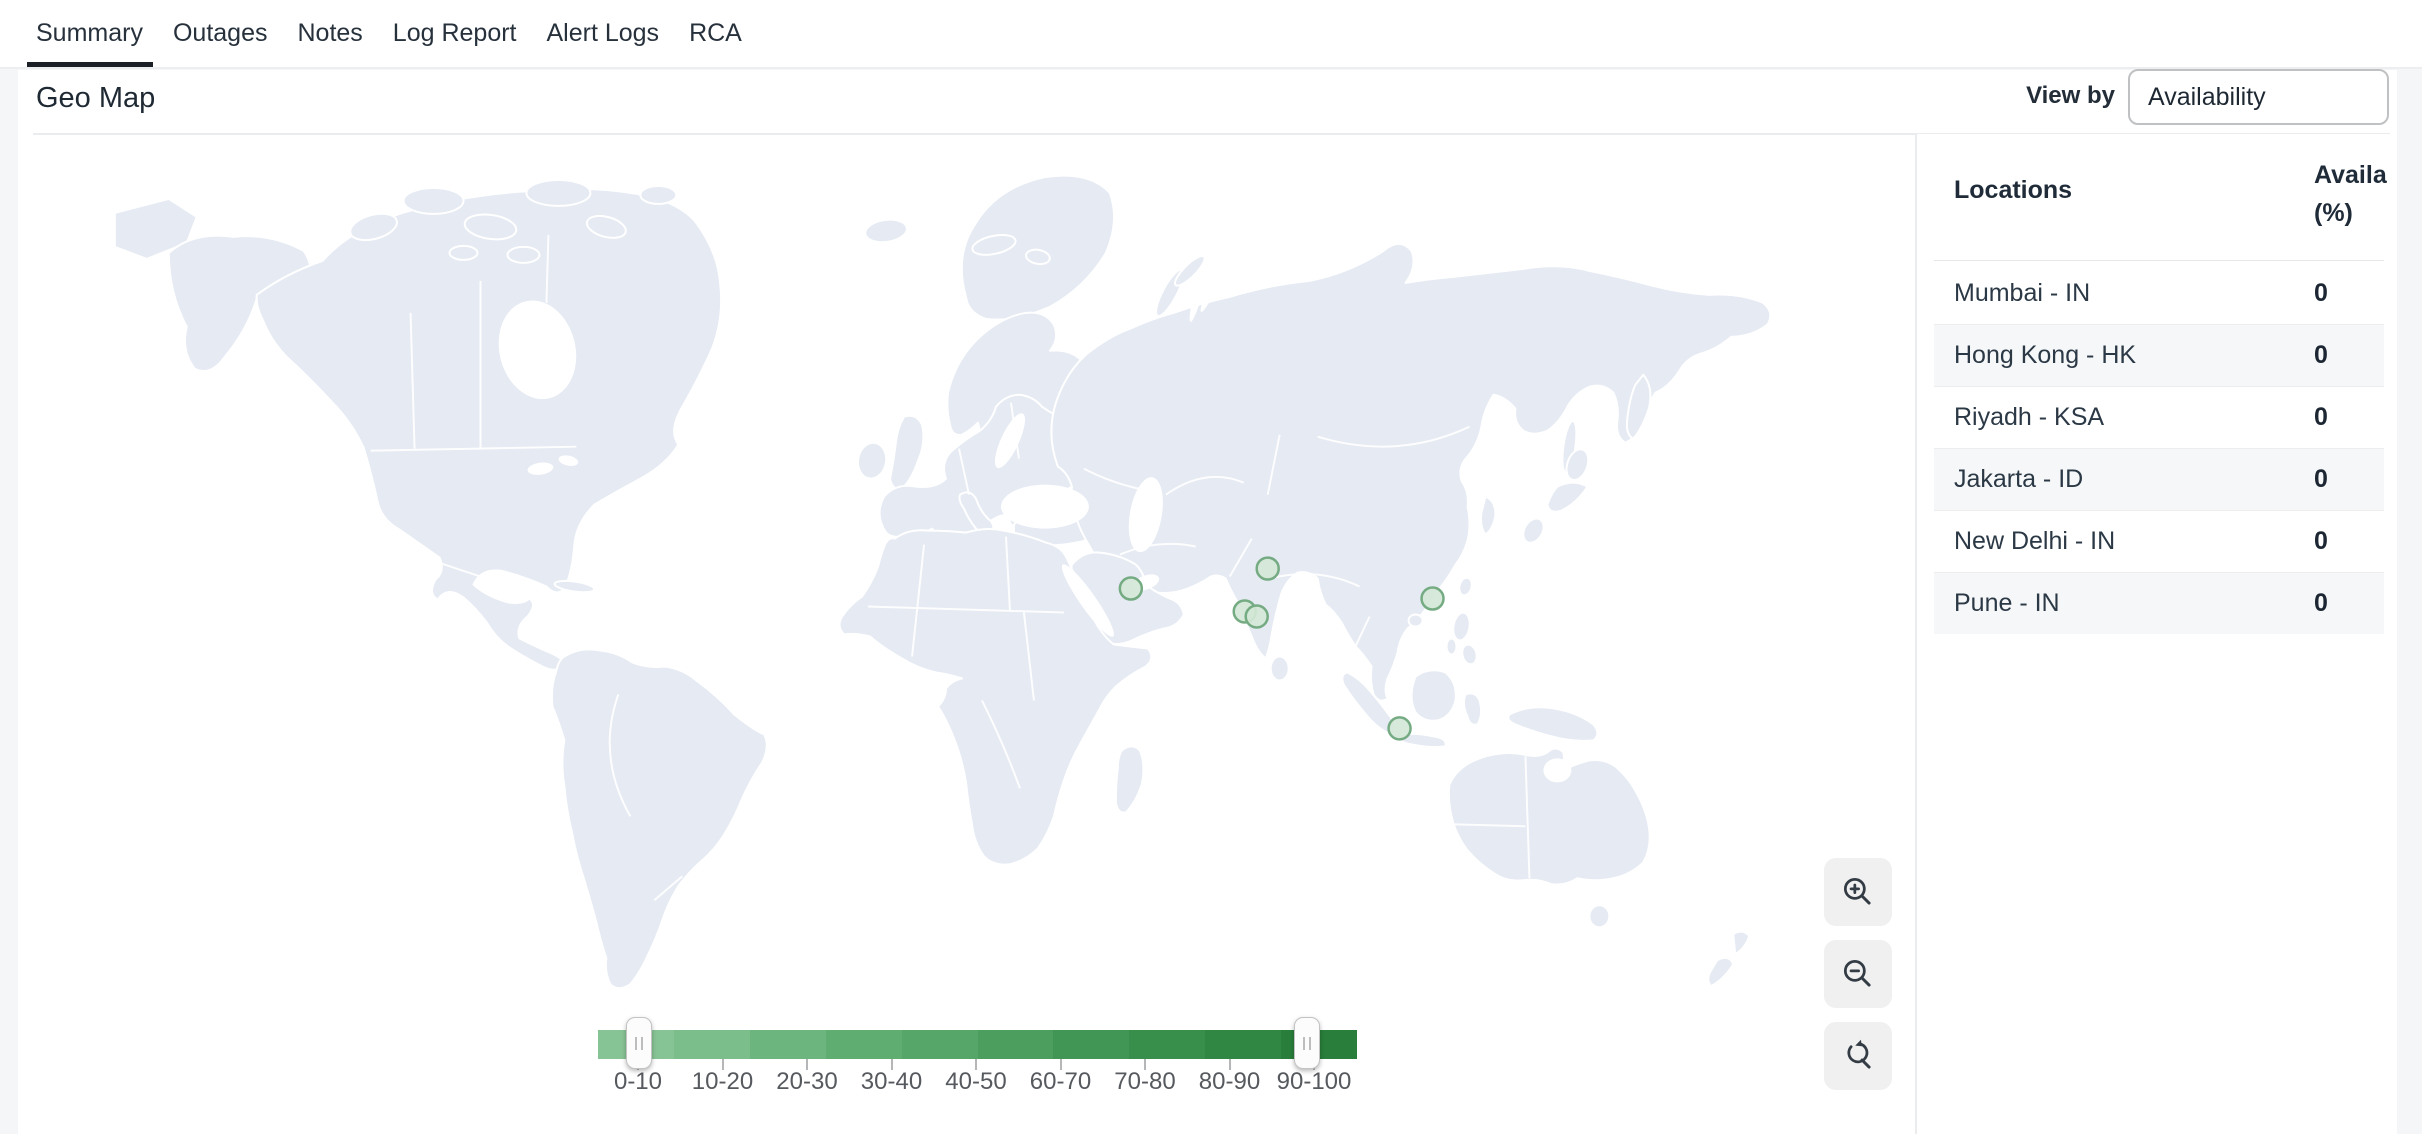 The width and height of the screenshot is (2422, 1134). Describe the element at coordinates (1281, 648) in the screenshot. I see `location-markers` at that location.